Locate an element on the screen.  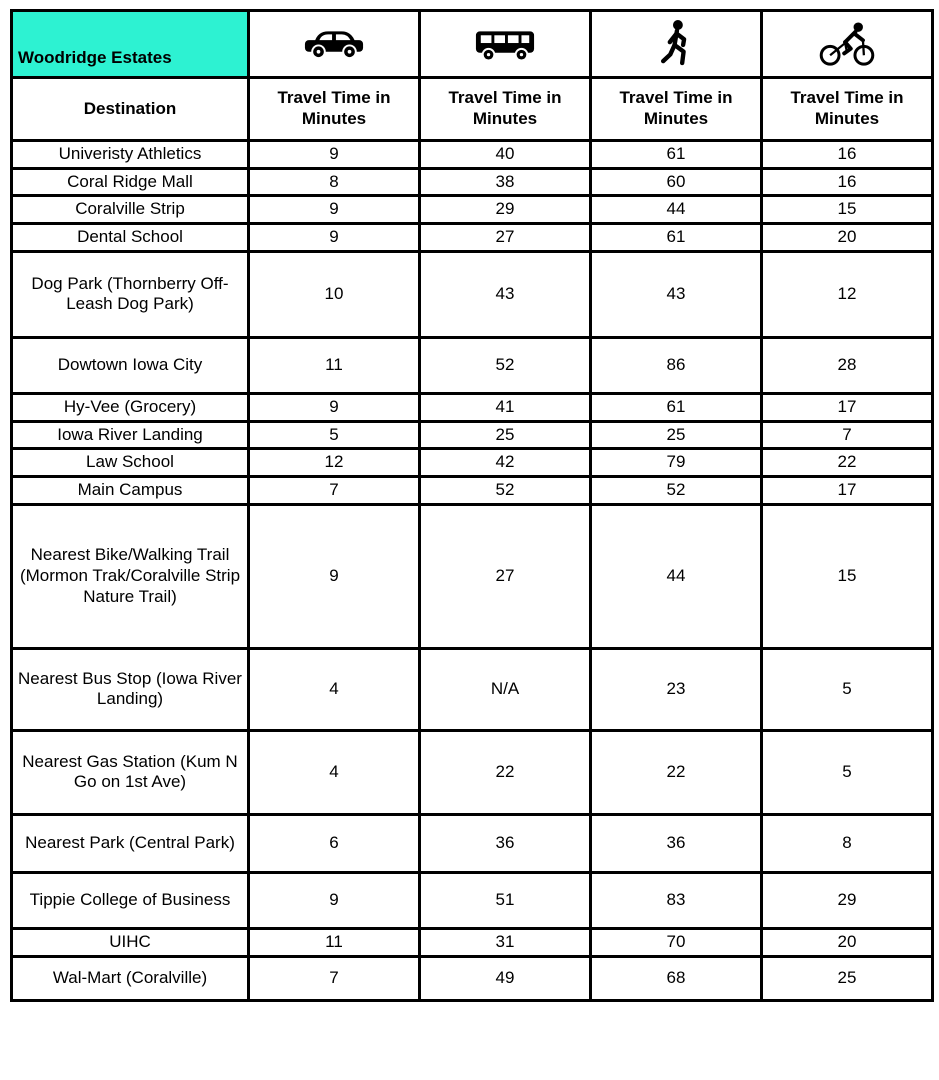
time-cell: 38 is located at coordinates (505, 182).